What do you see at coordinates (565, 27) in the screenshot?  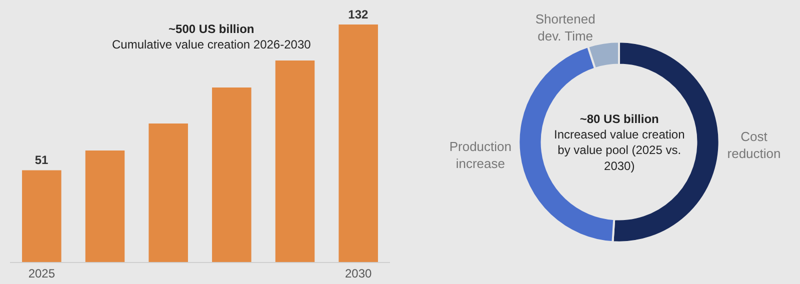 I see `slice-label: Shortened dev. Time` at bounding box center [565, 27].